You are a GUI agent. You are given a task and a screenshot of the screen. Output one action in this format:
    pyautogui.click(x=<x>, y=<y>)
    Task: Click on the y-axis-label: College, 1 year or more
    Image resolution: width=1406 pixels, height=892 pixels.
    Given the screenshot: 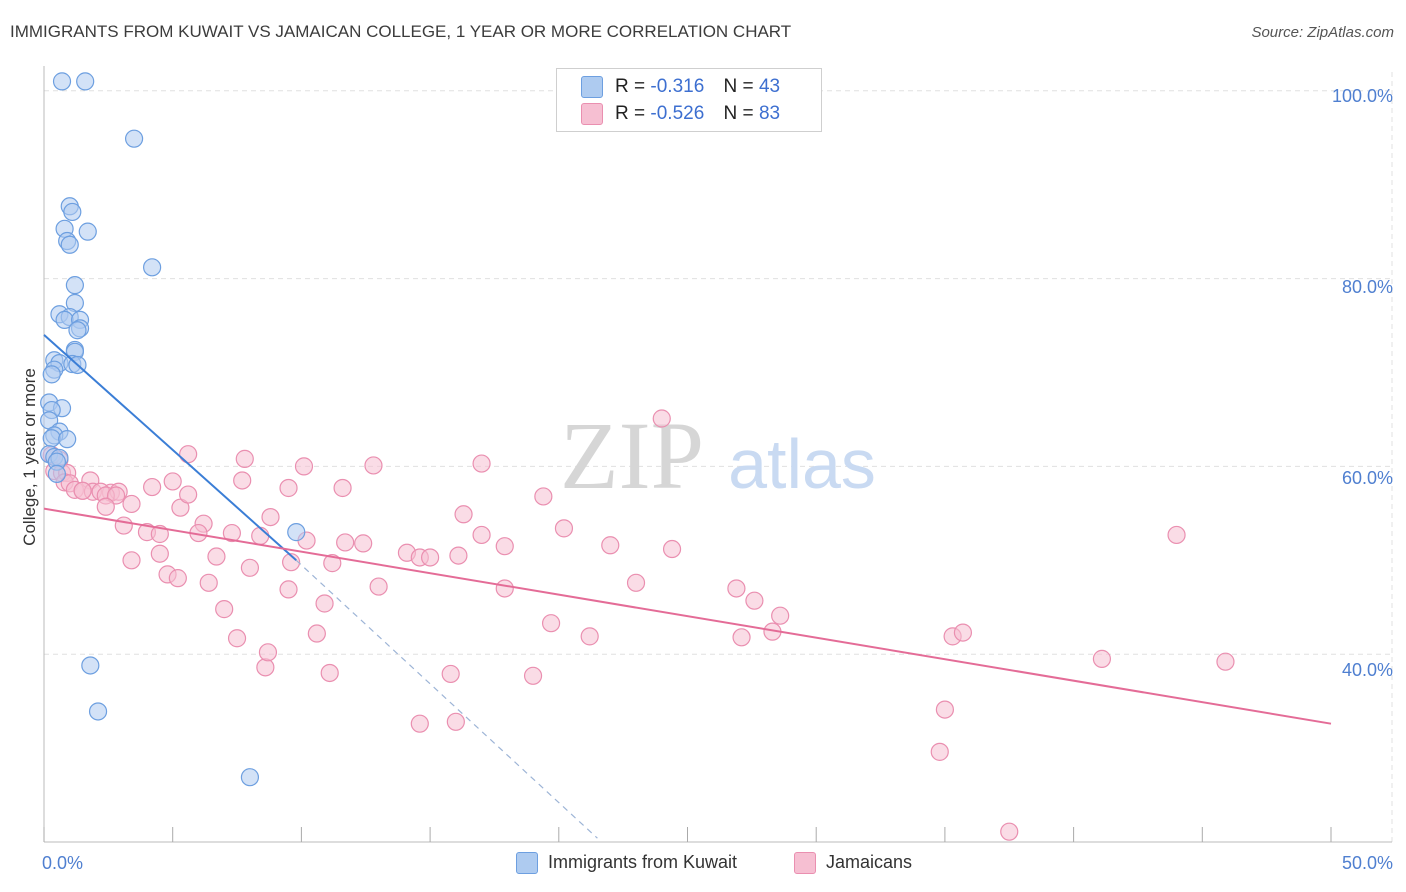 What is the action you would take?
    pyautogui.click(x=29, y=457)
    